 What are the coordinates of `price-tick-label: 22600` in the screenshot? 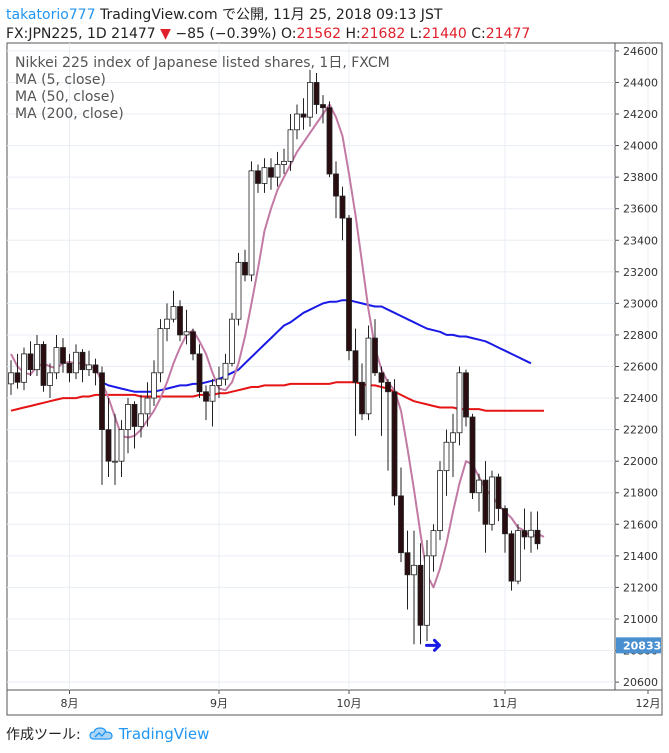 It's located at (640, 367).